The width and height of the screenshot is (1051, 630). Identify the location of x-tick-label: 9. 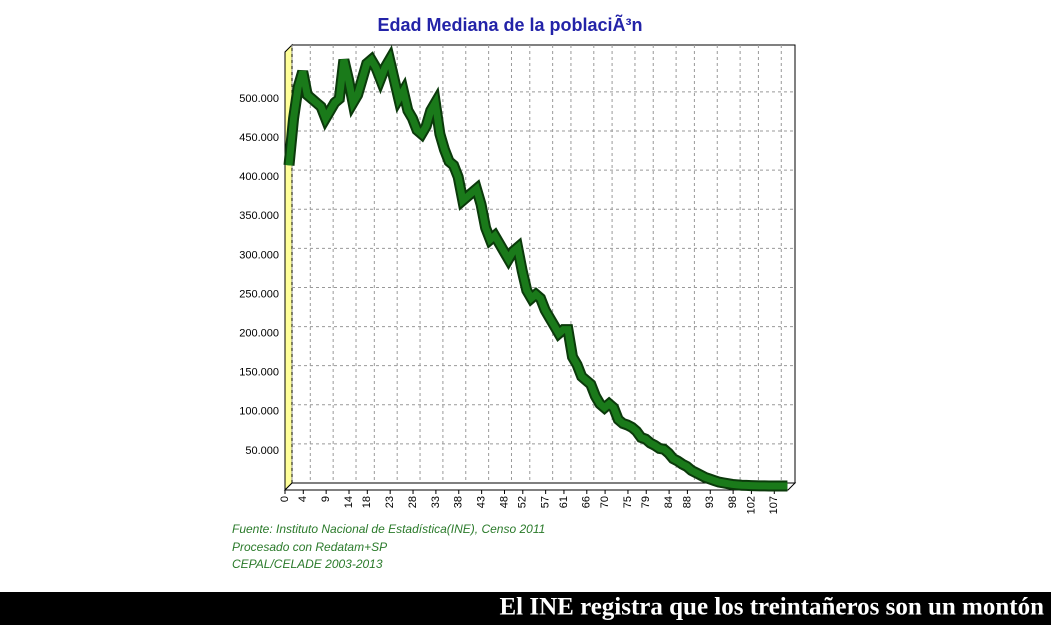
(326, 499).